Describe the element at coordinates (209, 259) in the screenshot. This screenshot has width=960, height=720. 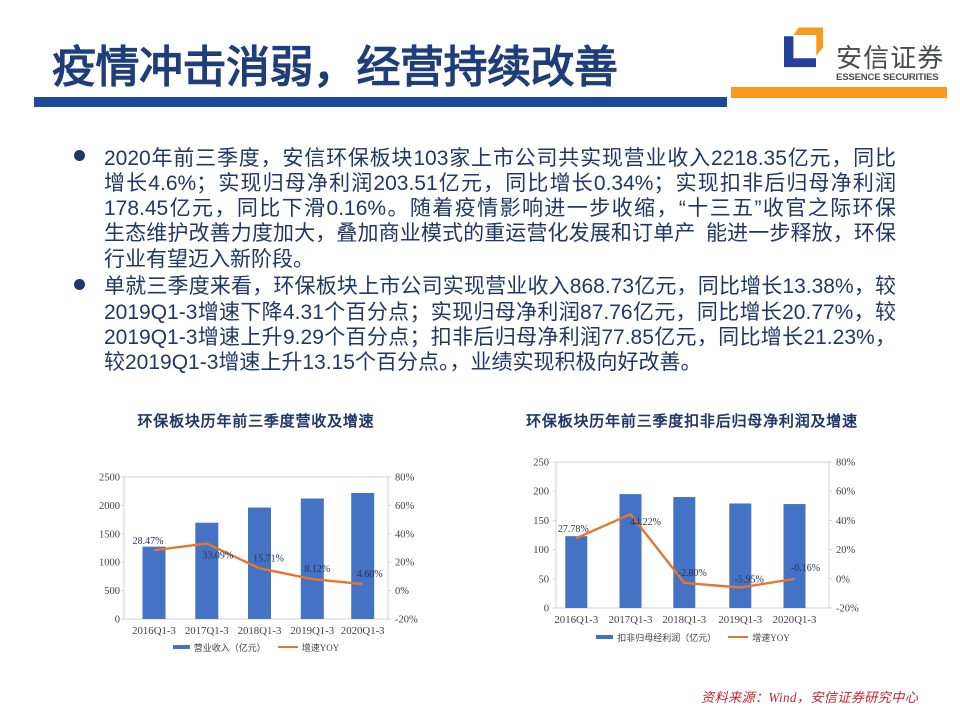
I see `bullet-text-line: 行业有望迈入新阶段。` at that location.